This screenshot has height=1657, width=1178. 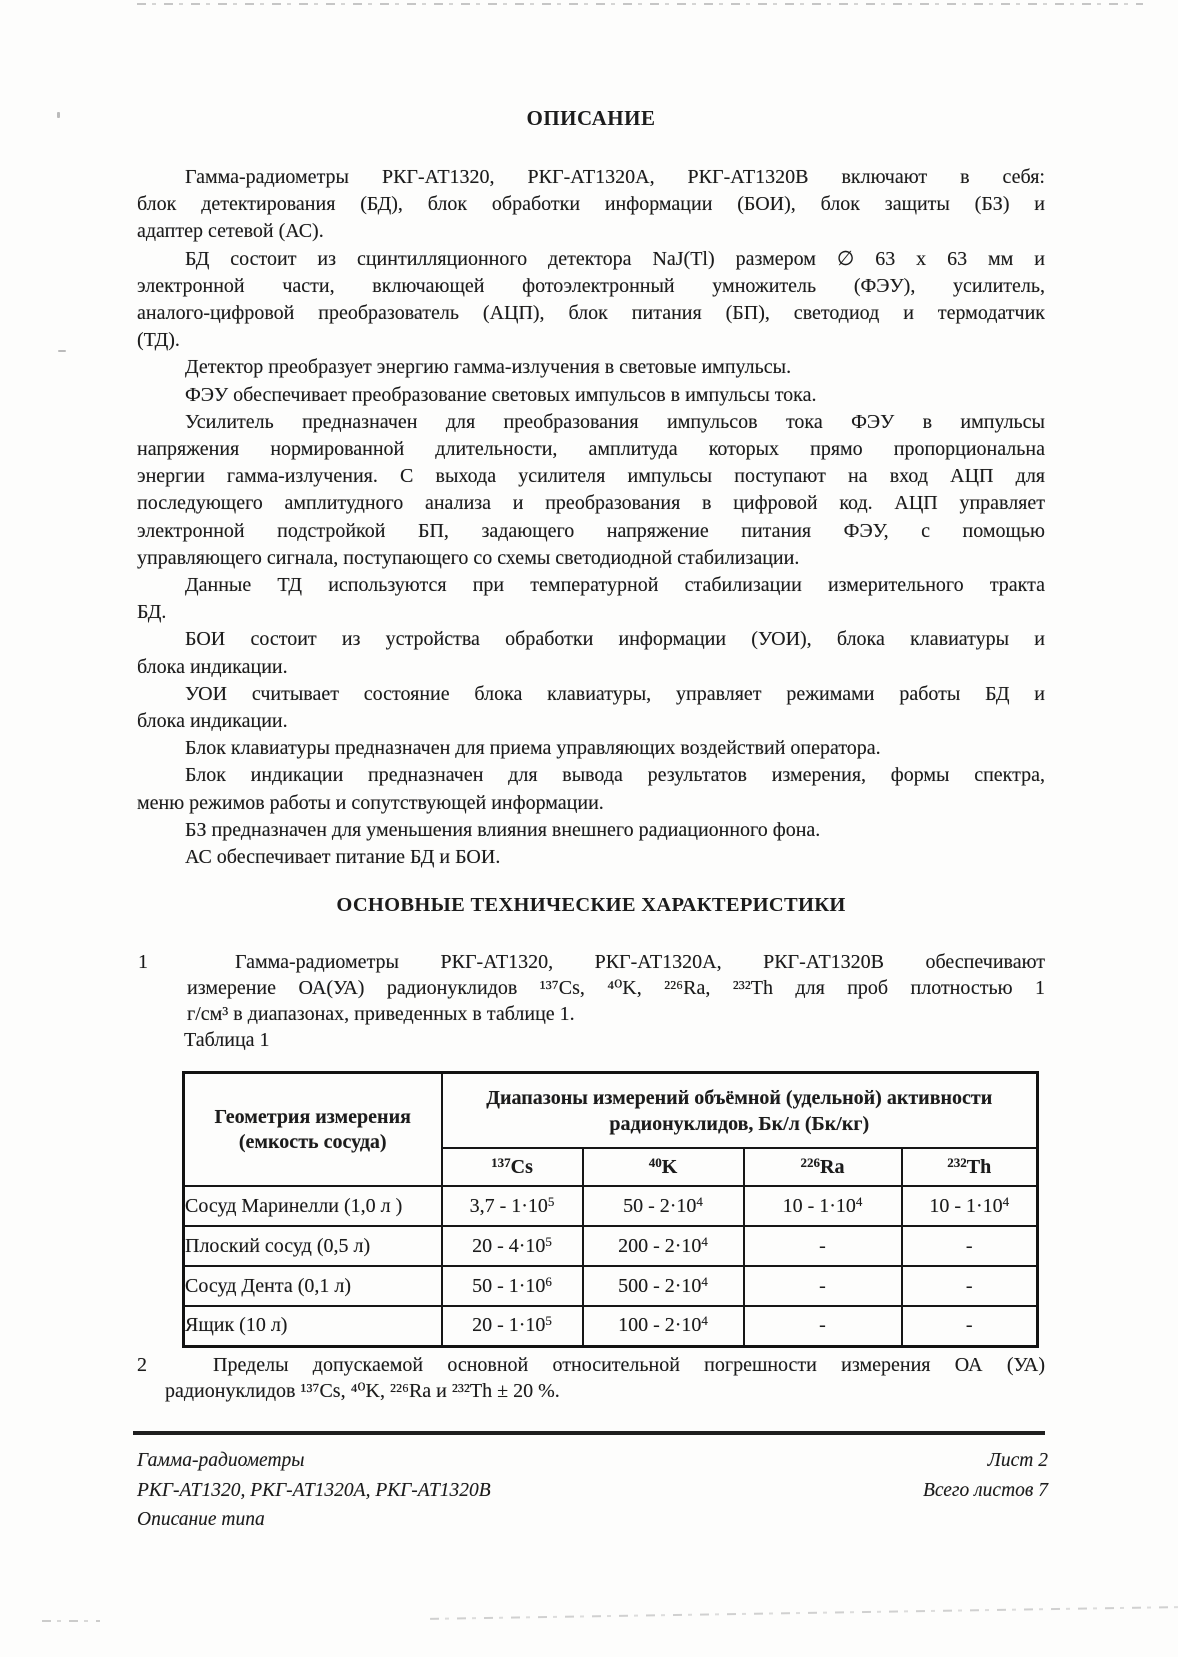 I want to click on range-value-cell: 20 - 1·105, so click(x=512, y=1326).